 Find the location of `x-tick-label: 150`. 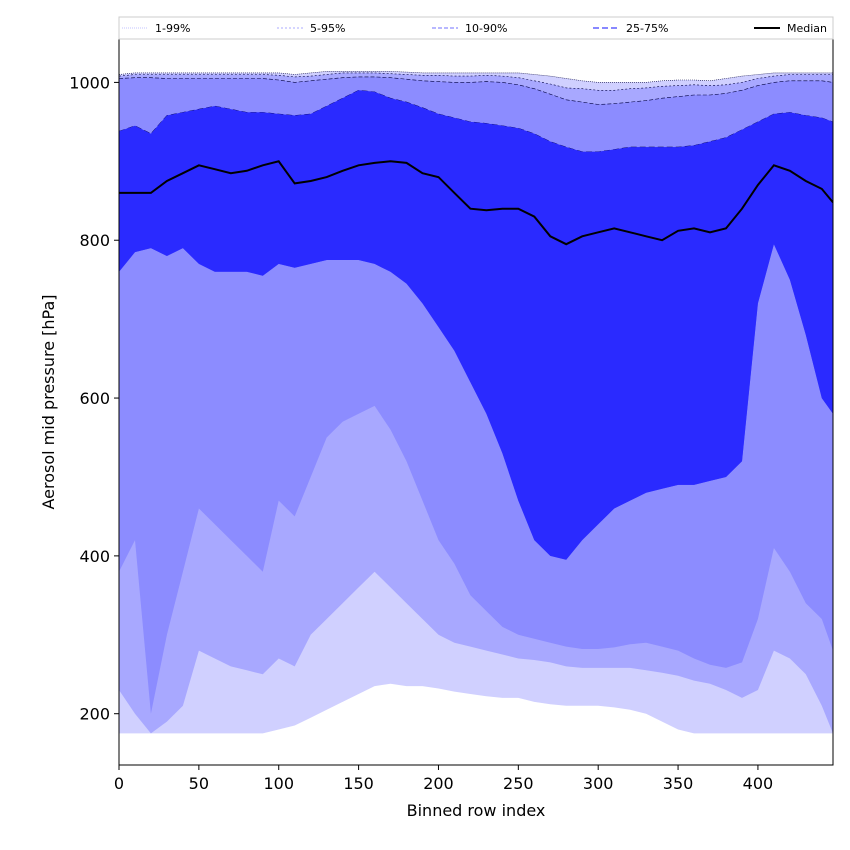

x-tick-label: 150 is located at coordinates (358, 783).